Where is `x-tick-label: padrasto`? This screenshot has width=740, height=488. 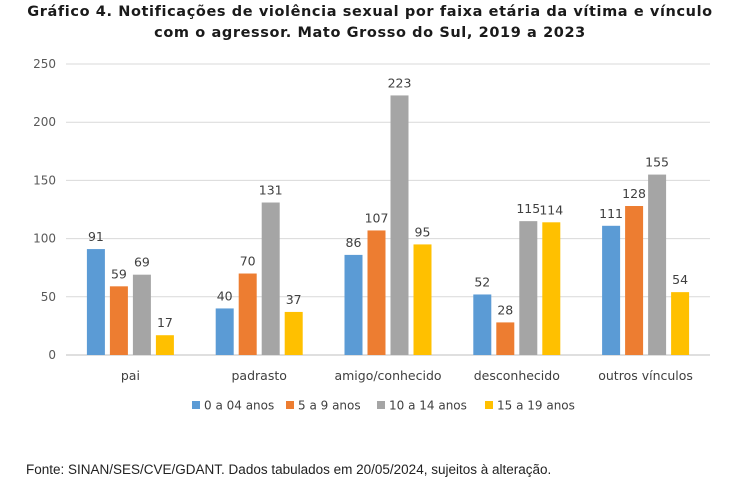 x-tick-label: padrasto is located at coordinates (259, 375).